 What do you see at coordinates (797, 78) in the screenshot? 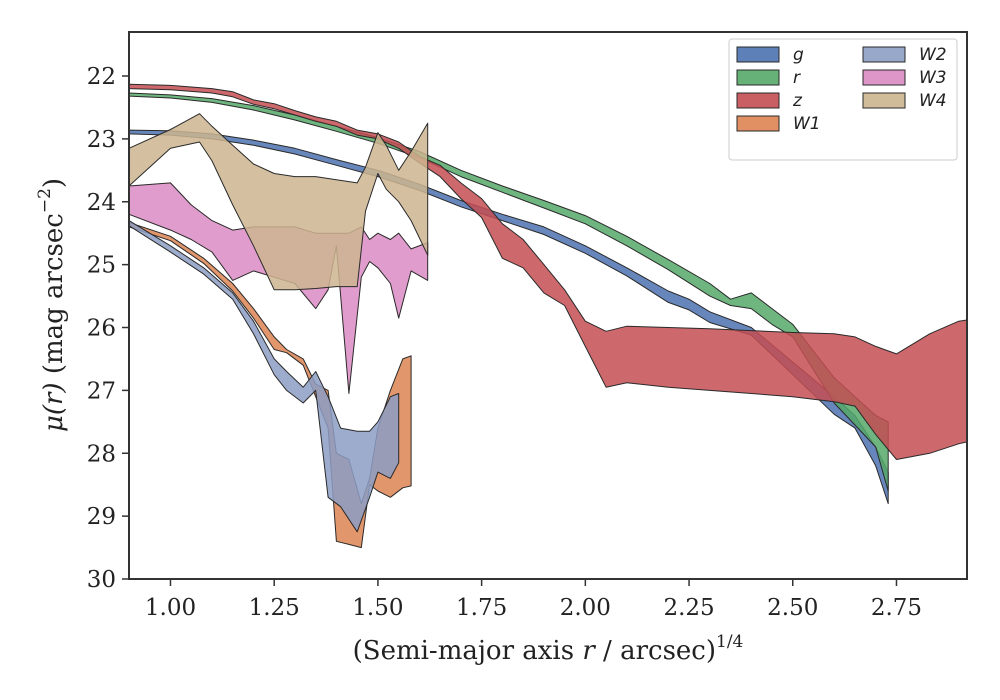
I see `legend-label-r: r` at bounding box center [797, 78].